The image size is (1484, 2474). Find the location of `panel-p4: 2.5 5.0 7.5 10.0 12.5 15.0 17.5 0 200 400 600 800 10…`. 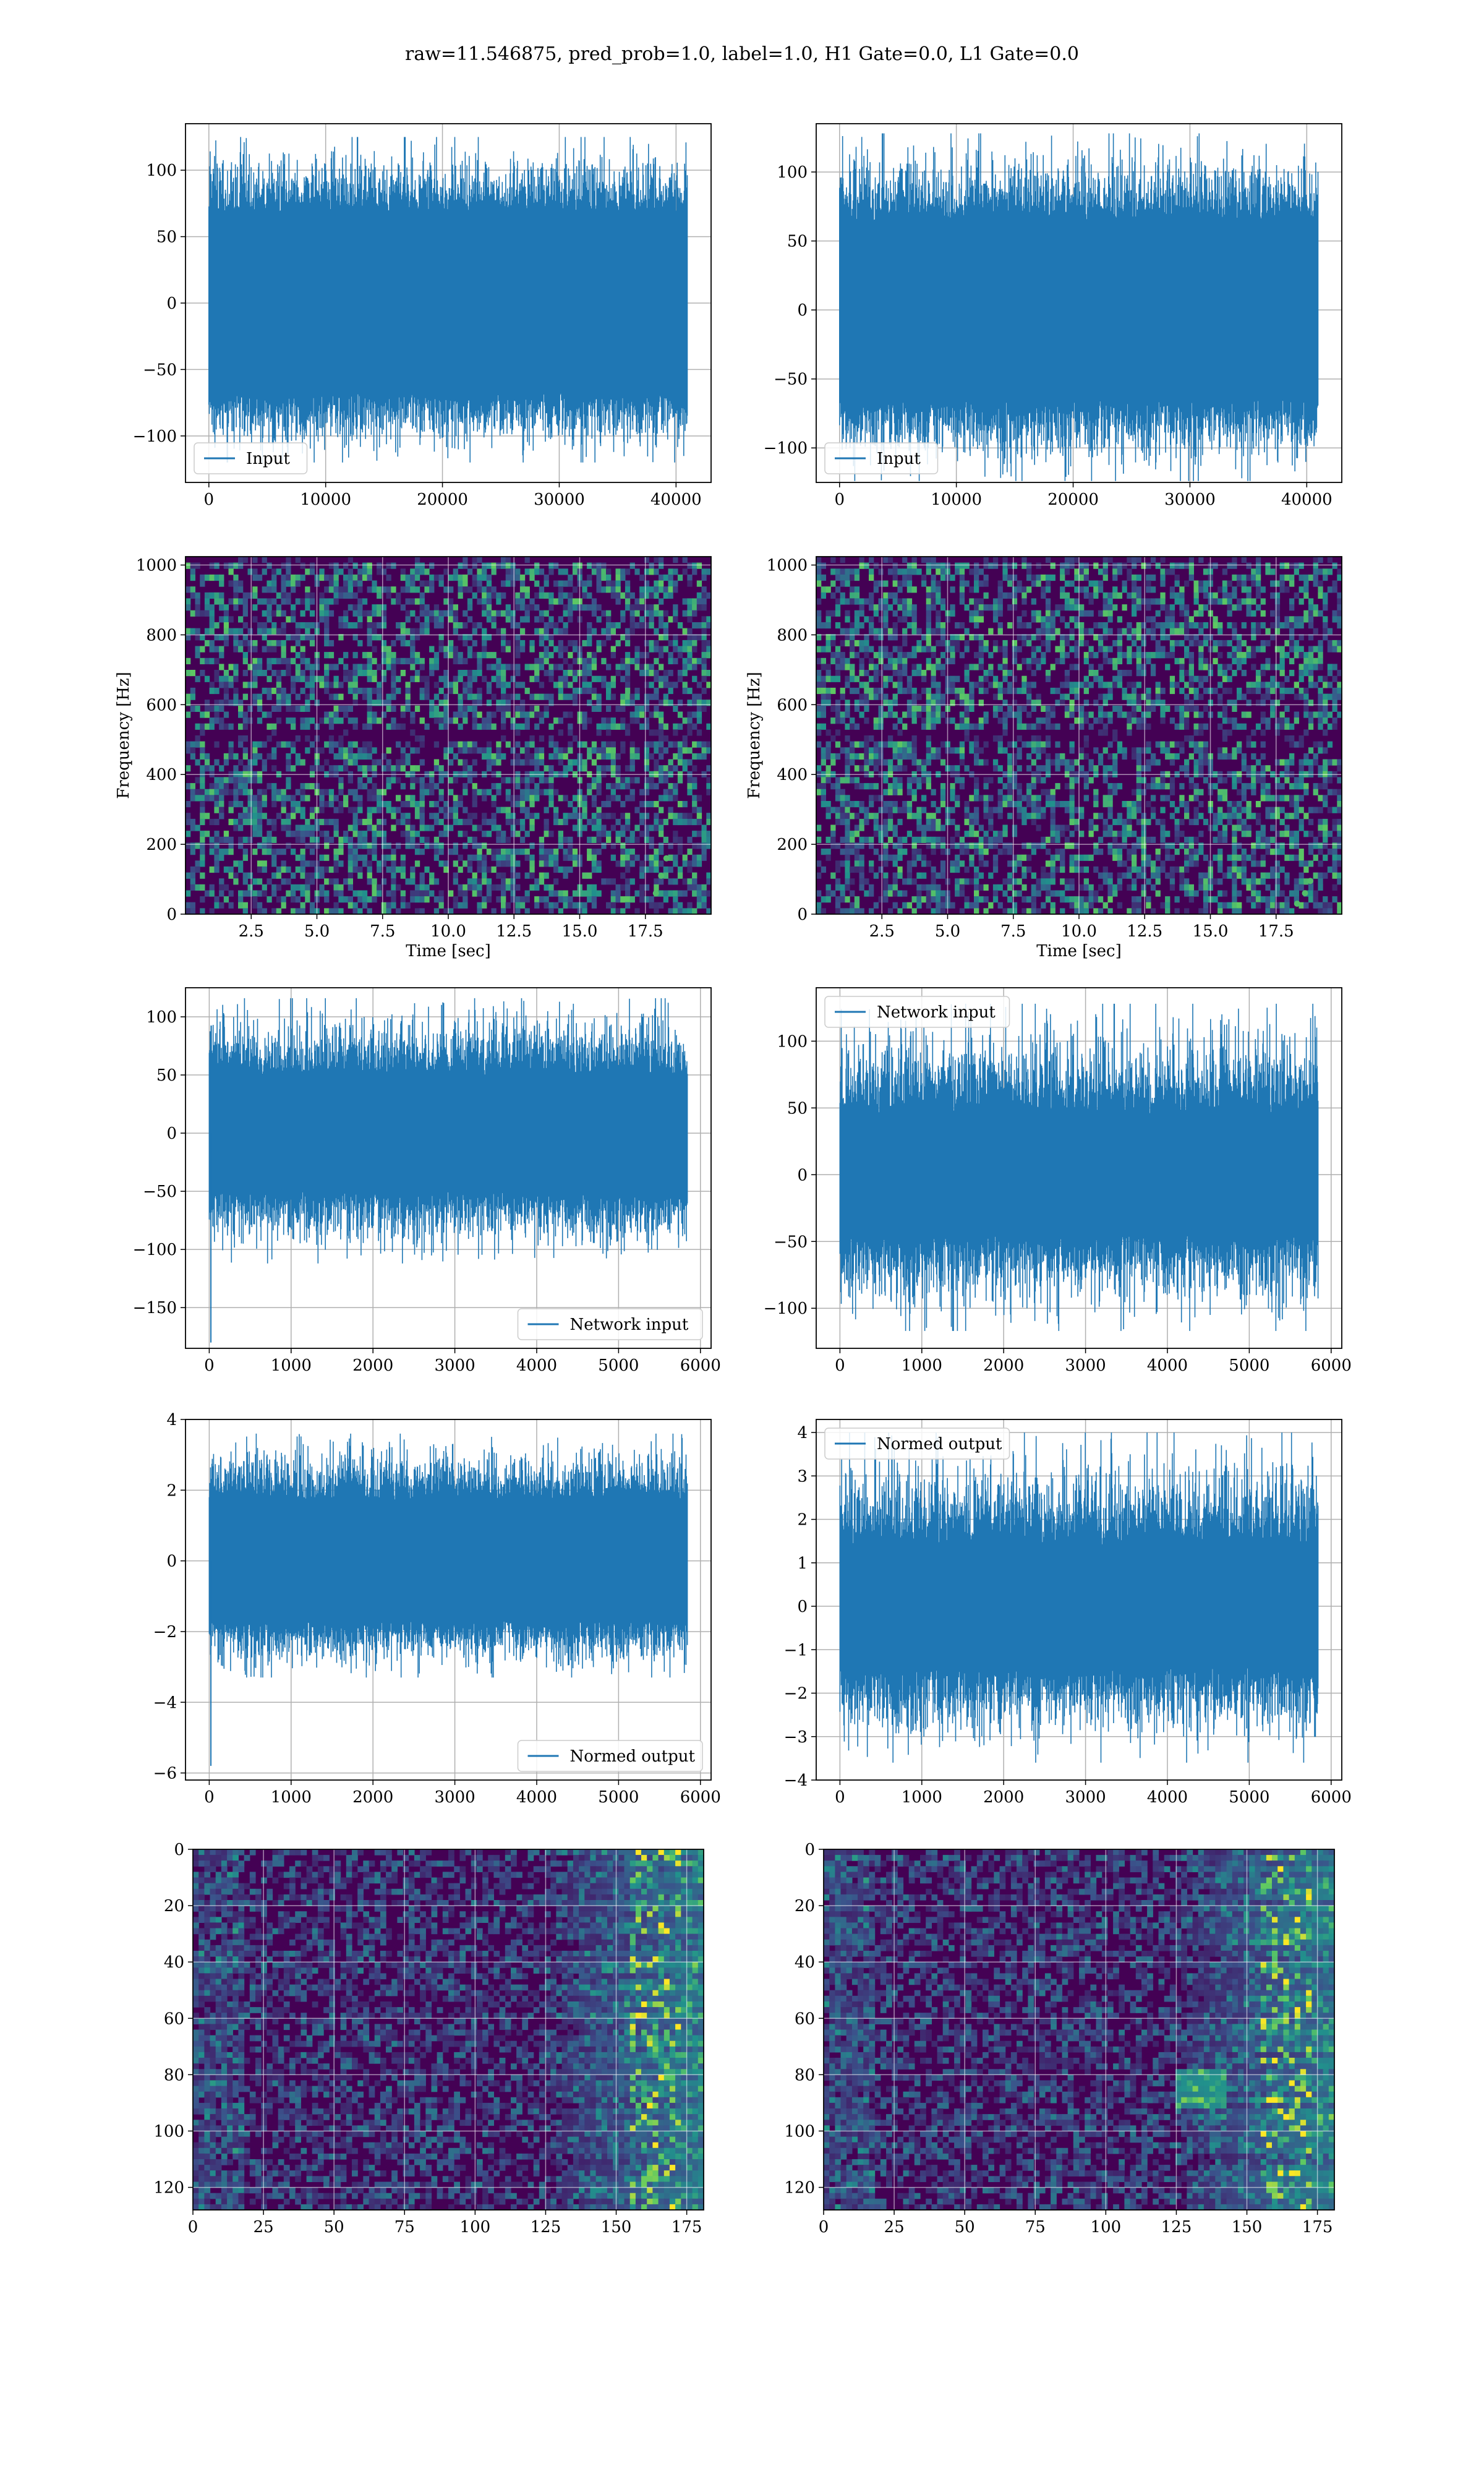

panel-p4: 2.5 5.0 7.5 10.0 12.5 15.0 17.5 0 200 400 600 800 10… is located at coordinates (1043, 759).